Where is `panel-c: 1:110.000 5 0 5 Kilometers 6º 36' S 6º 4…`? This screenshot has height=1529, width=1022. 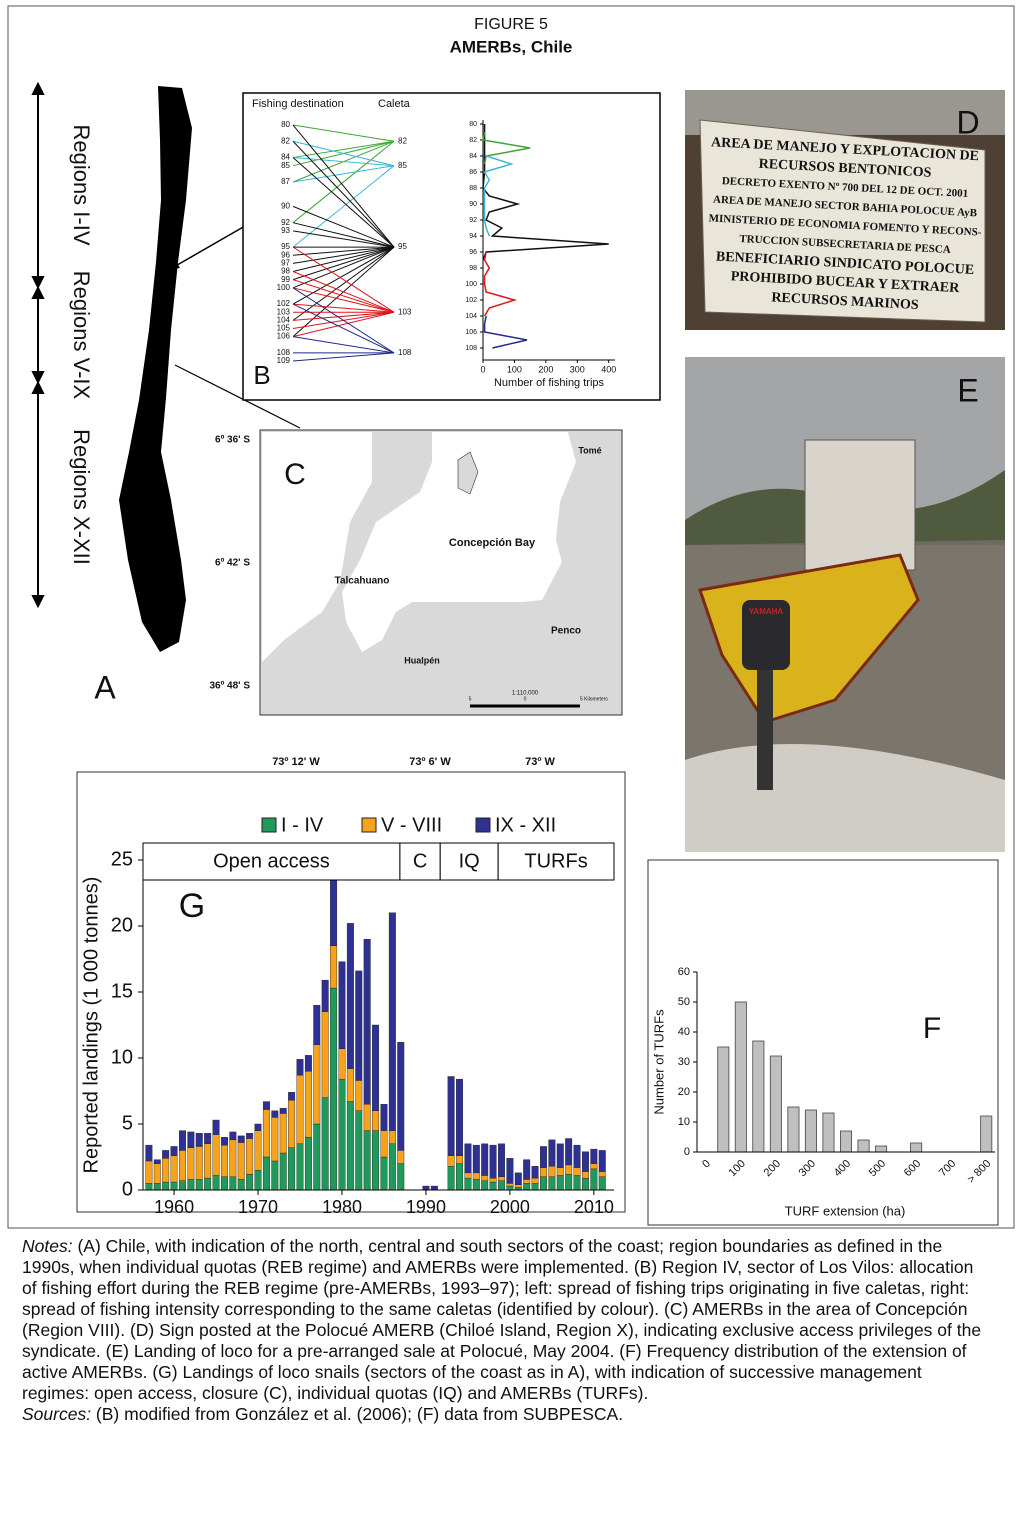 panel-c: 1:110.000 5 0 5 Kilometers 6º 36' S 6º 4… is located at coordinates (416, 598).